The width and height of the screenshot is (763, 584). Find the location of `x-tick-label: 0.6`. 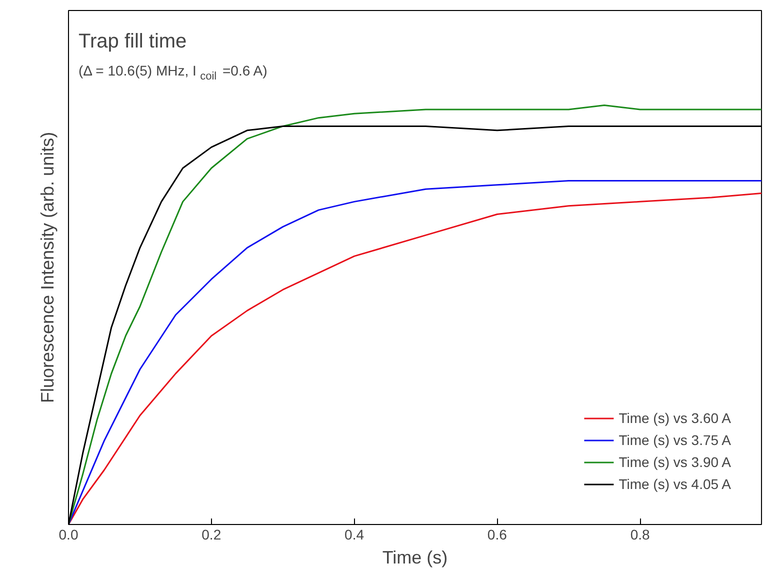

x-tick-label: 0.6 is located at coordinates (497, 534).